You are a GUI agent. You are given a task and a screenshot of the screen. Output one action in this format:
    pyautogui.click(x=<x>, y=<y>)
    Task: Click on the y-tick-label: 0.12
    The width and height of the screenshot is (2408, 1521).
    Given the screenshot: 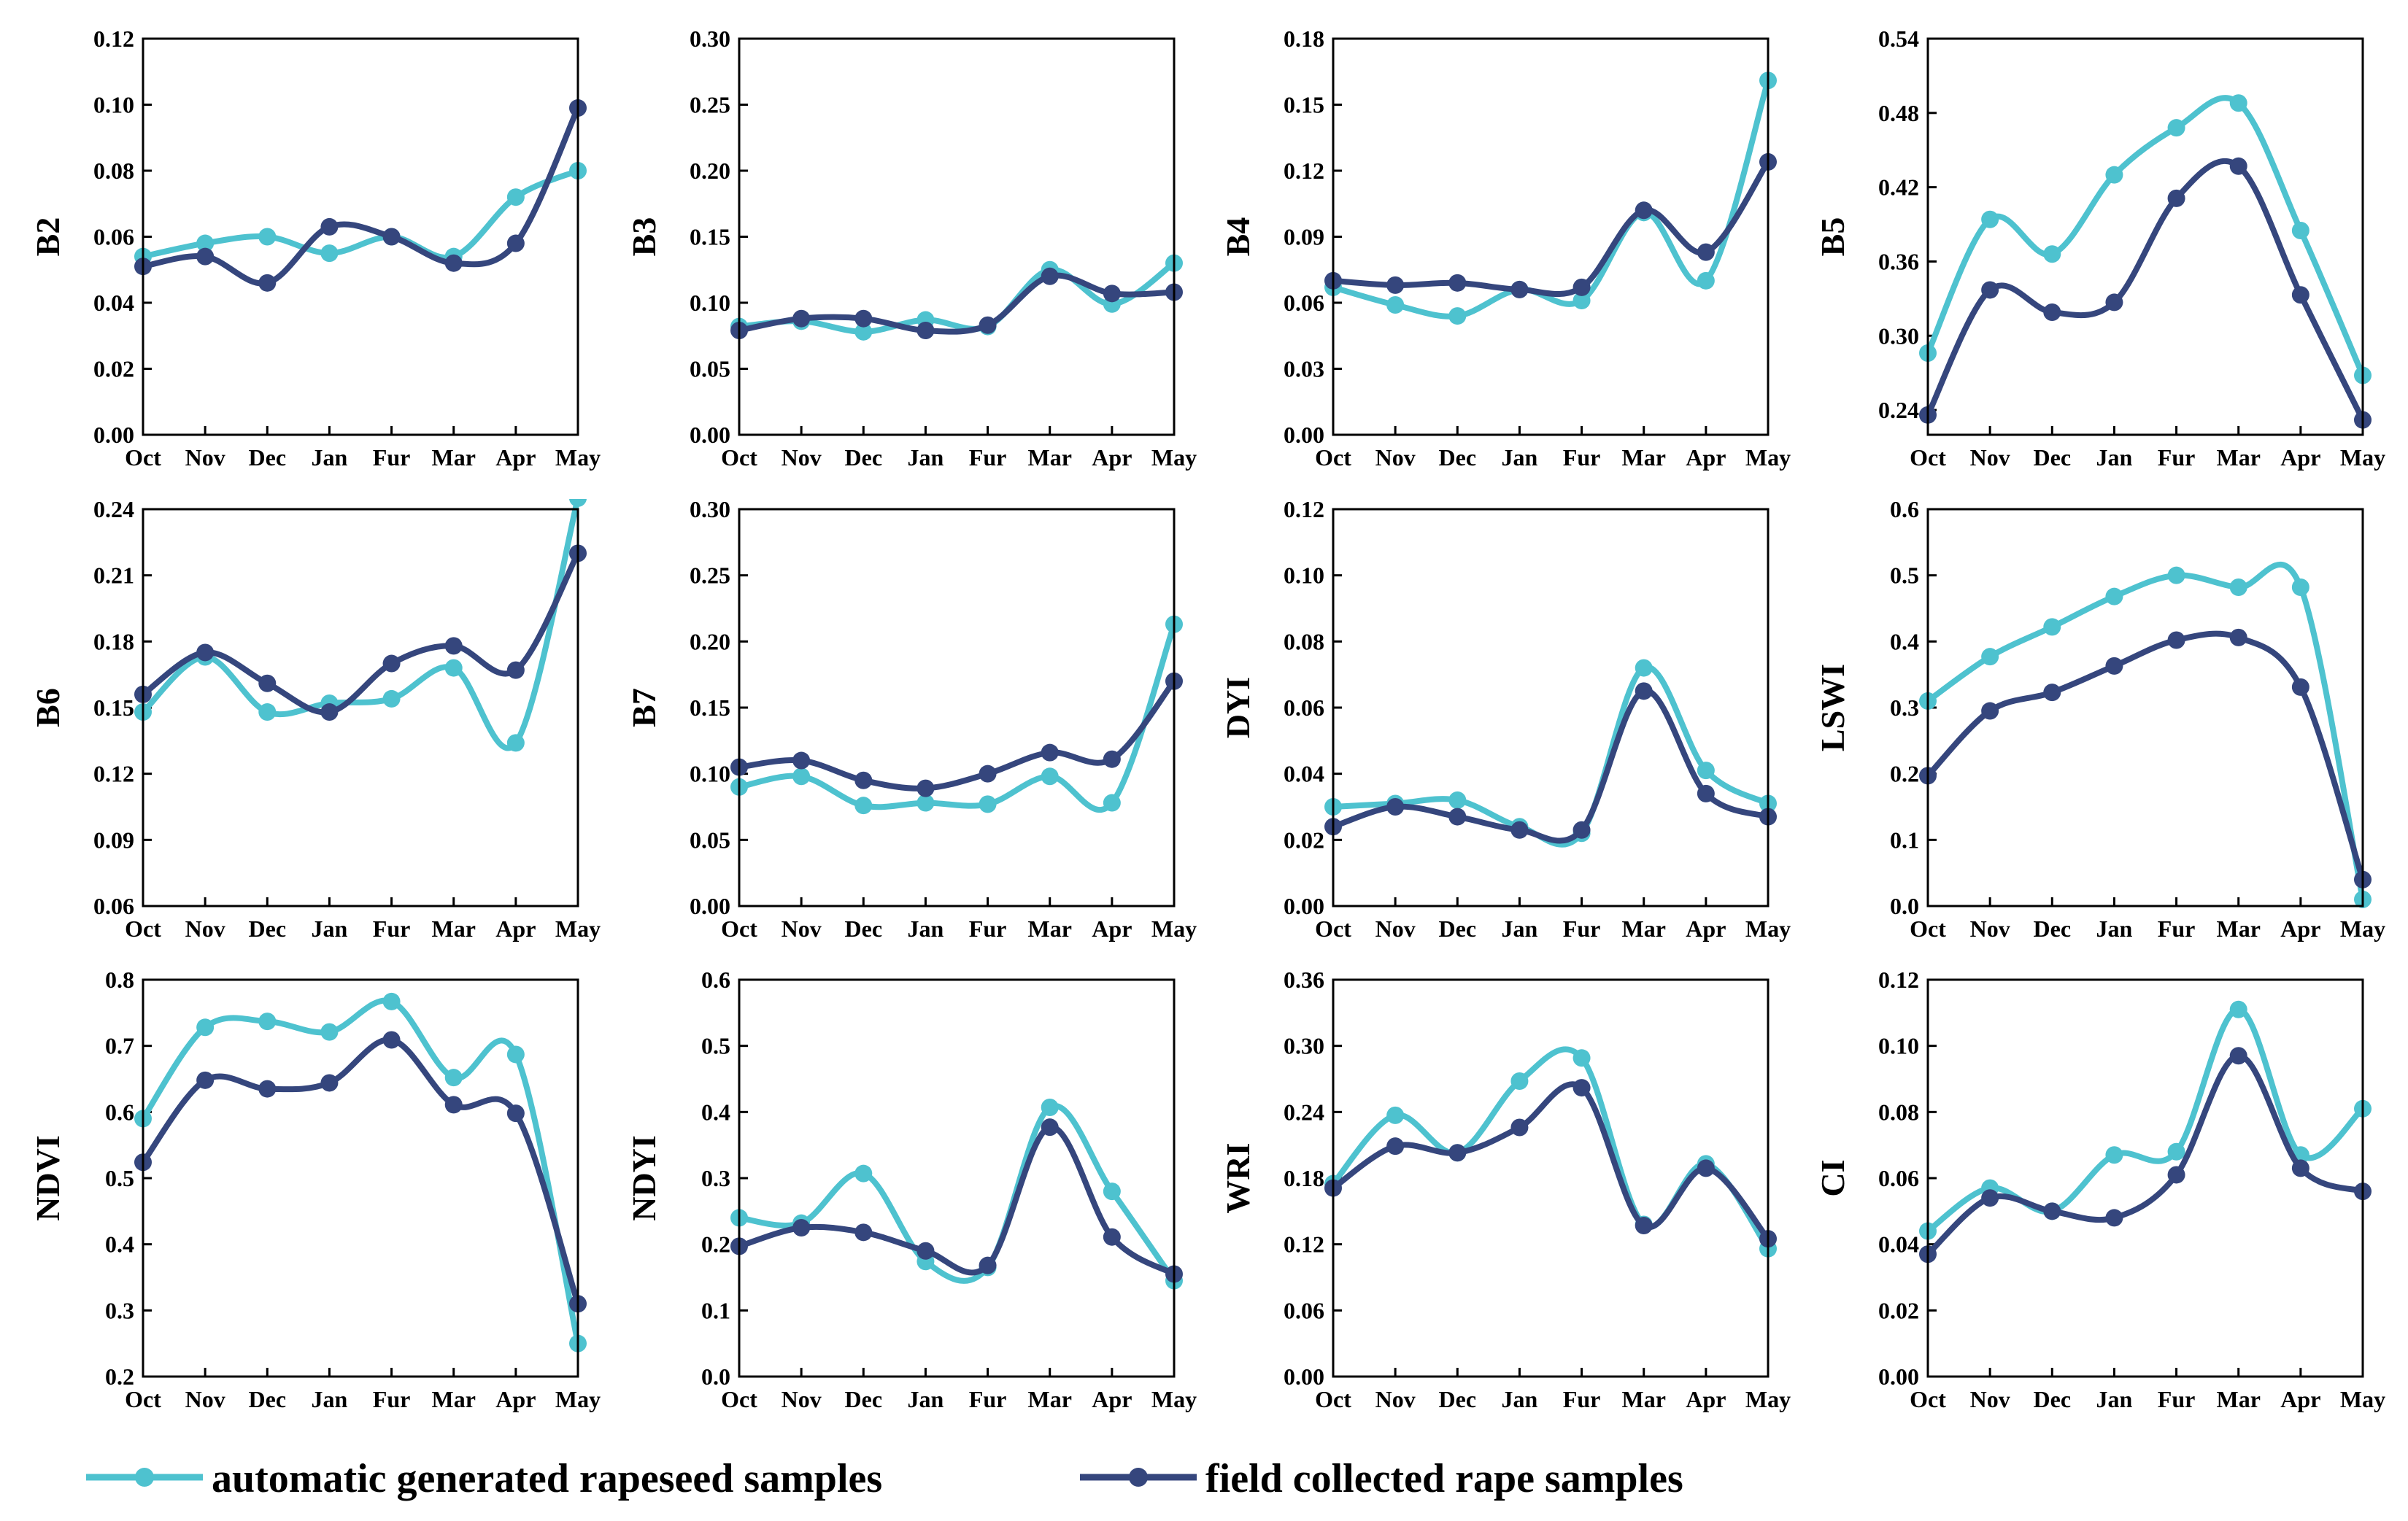 What is the action you would take?
    pyautogui.click(x=113, y=774)
    